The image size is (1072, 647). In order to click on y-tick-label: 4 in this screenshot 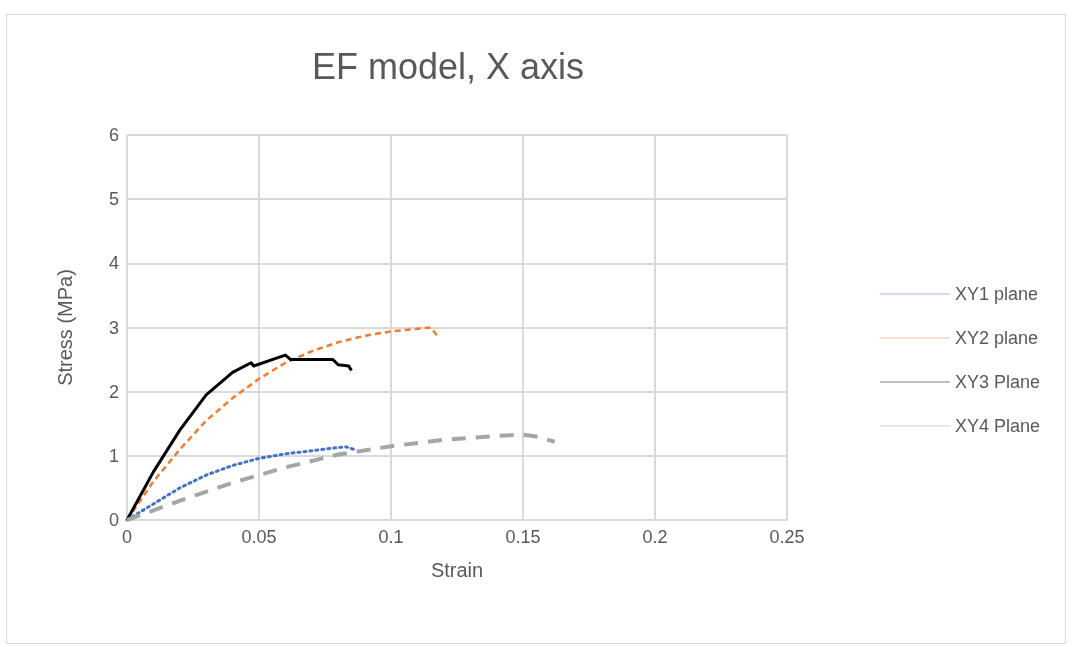, I will do `click(113, 263)`.